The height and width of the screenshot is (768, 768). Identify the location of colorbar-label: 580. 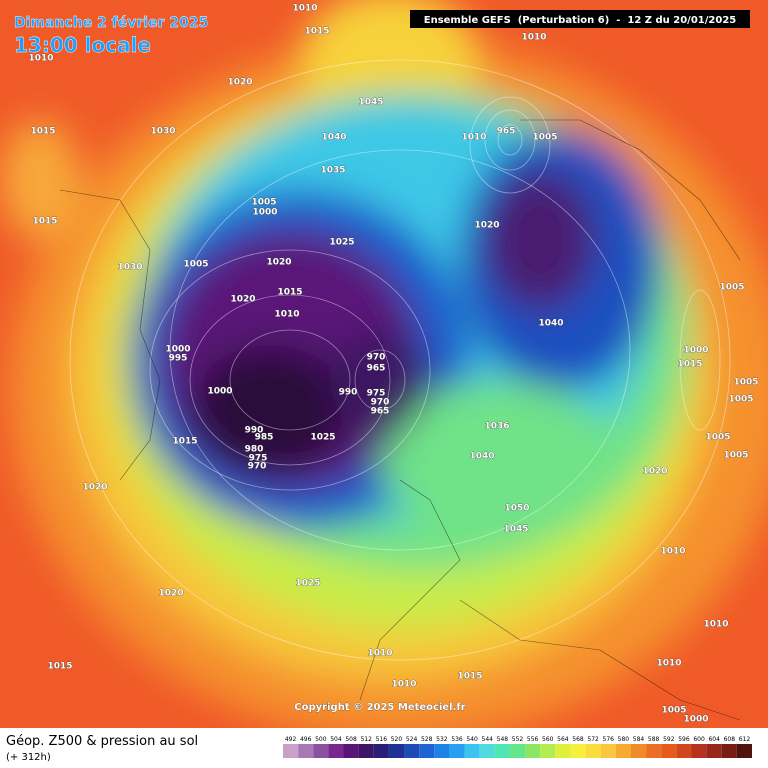
(624, 739).